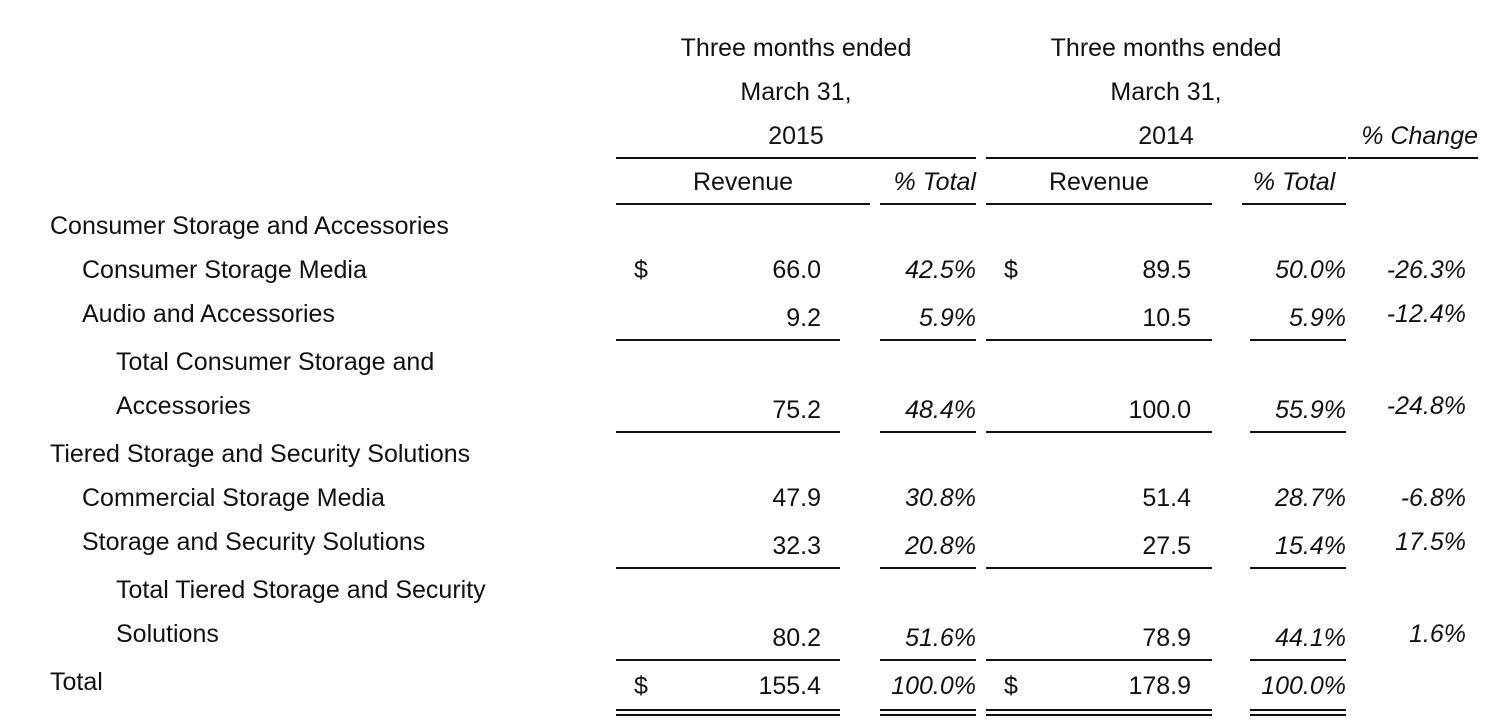 The width and height of the screenshot is (1499, 724). What do you see at coordinates (1430, 542) in the screenshot?
I see `pct-change-cell: 17.5%` at bounding box center [1430, 542].